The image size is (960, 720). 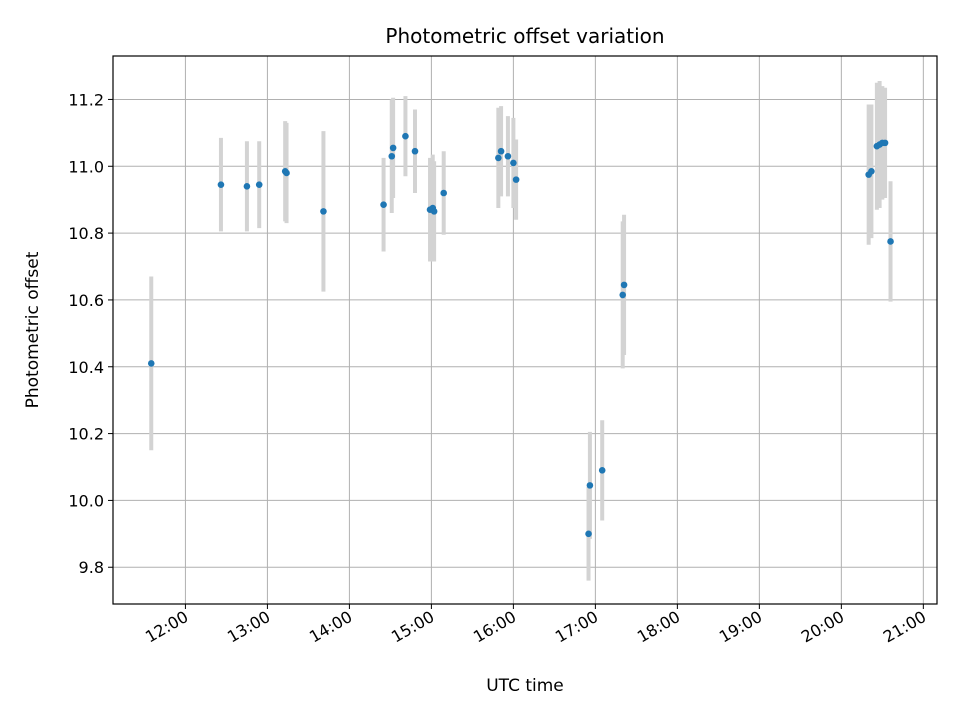 What do you see at coordinates (86, 233) in the screenshot?
I see `y-tick-label: 10.8` at bounding box center [86, 233].